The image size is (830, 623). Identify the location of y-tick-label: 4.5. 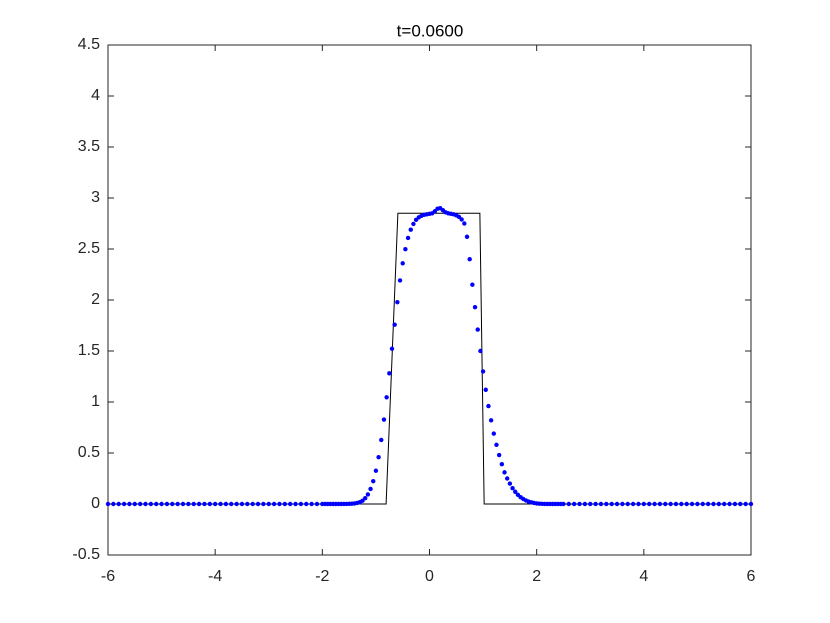
(89, 44).